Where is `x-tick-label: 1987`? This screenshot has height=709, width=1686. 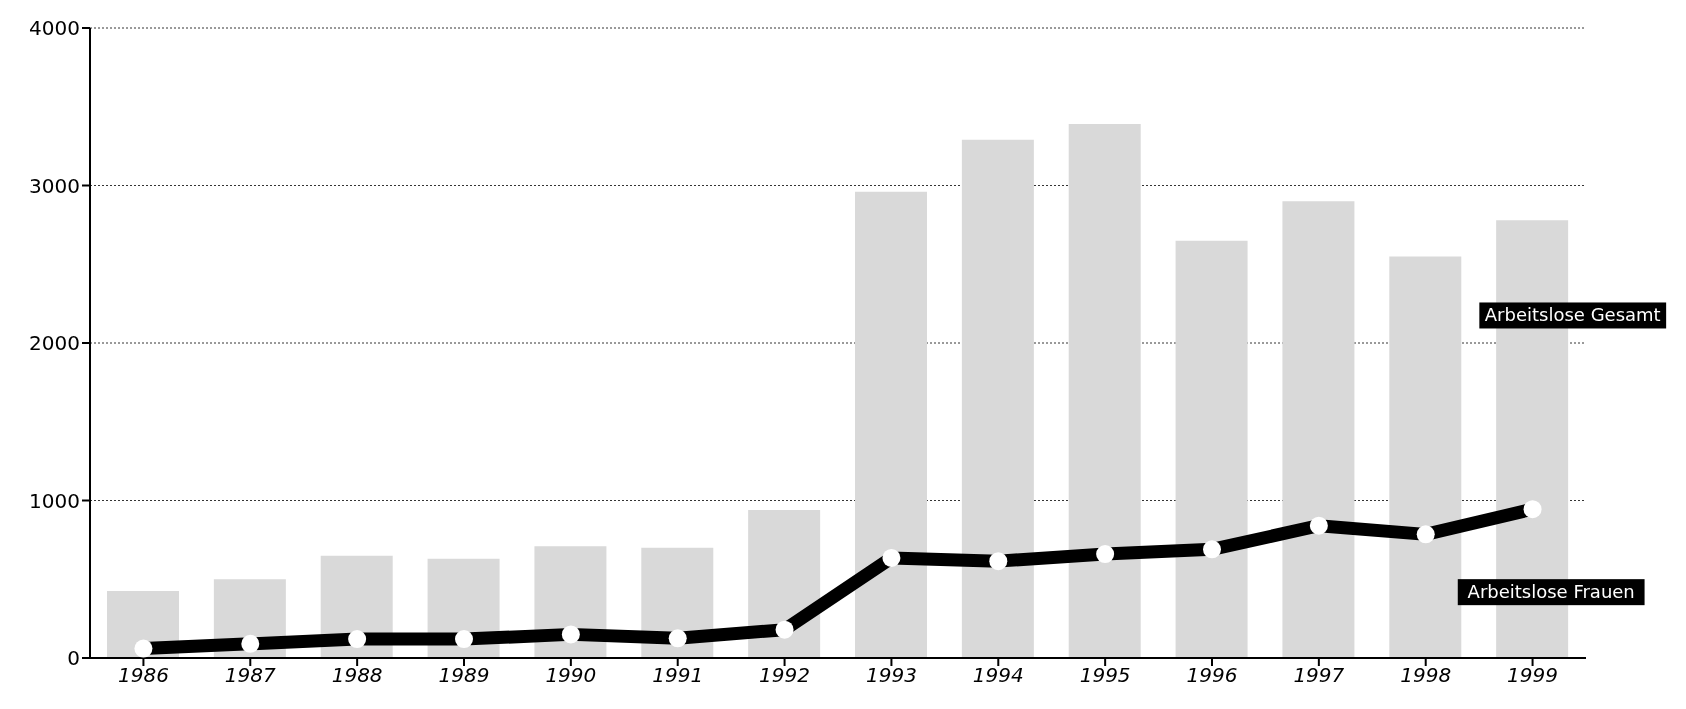 x-tick-label: 1987 is located at coordinates (250, 675).